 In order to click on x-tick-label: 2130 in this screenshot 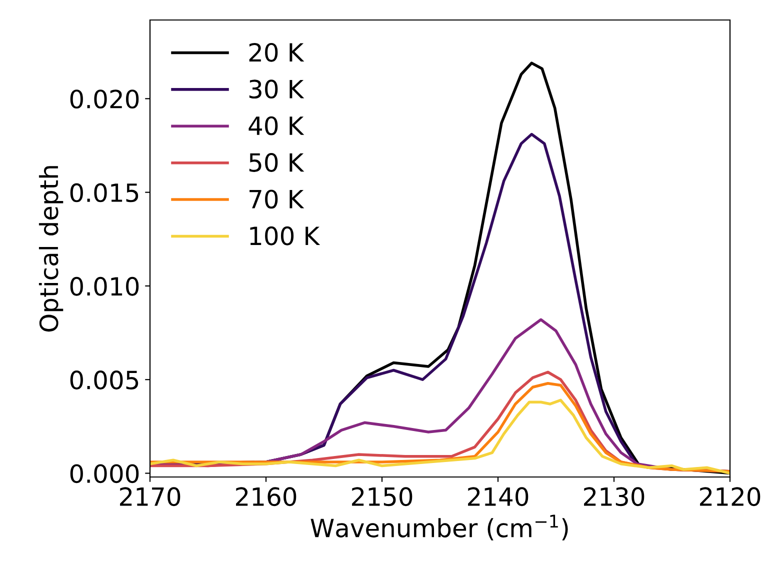, I will do `click(614, 496)`.